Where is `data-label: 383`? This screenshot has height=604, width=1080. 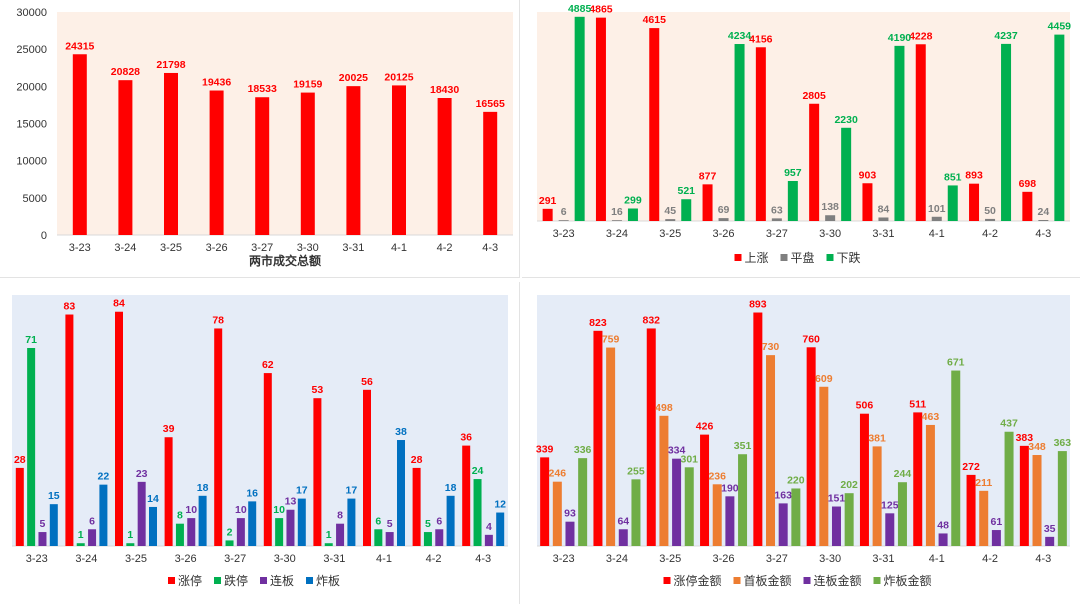 data-label: 383 is located at coordinates (1025, 438).